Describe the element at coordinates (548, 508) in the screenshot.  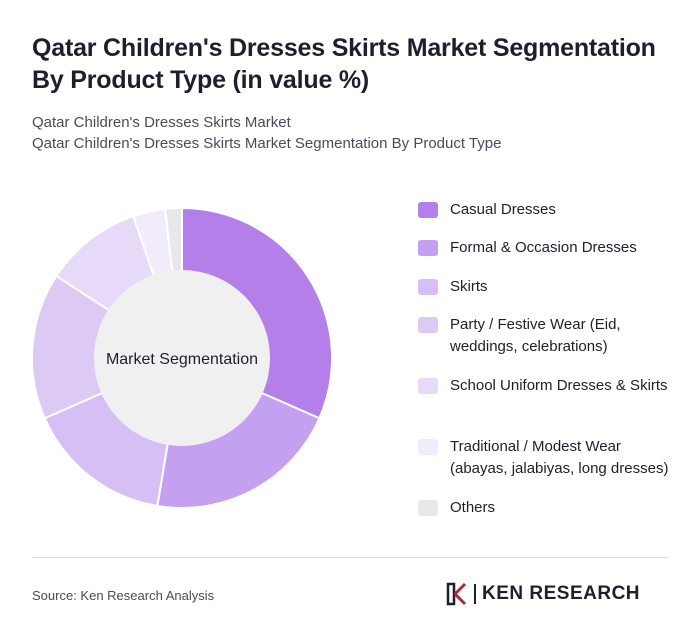
I see `legend-item: Others` at that location.